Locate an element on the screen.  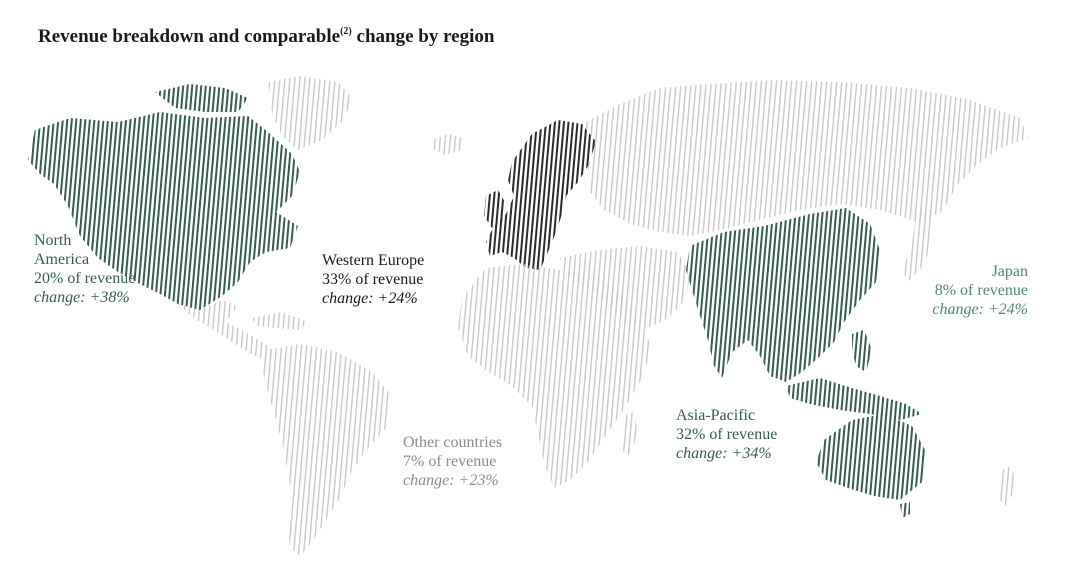
north-america-change: change: +38% is located at coordinates (82, 297).